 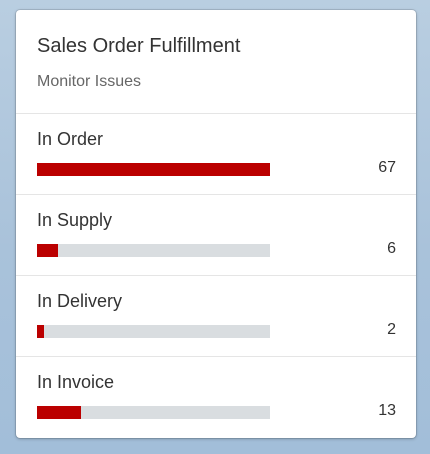 I want to click on issue-label: In Order, so click(x=70, y=139).